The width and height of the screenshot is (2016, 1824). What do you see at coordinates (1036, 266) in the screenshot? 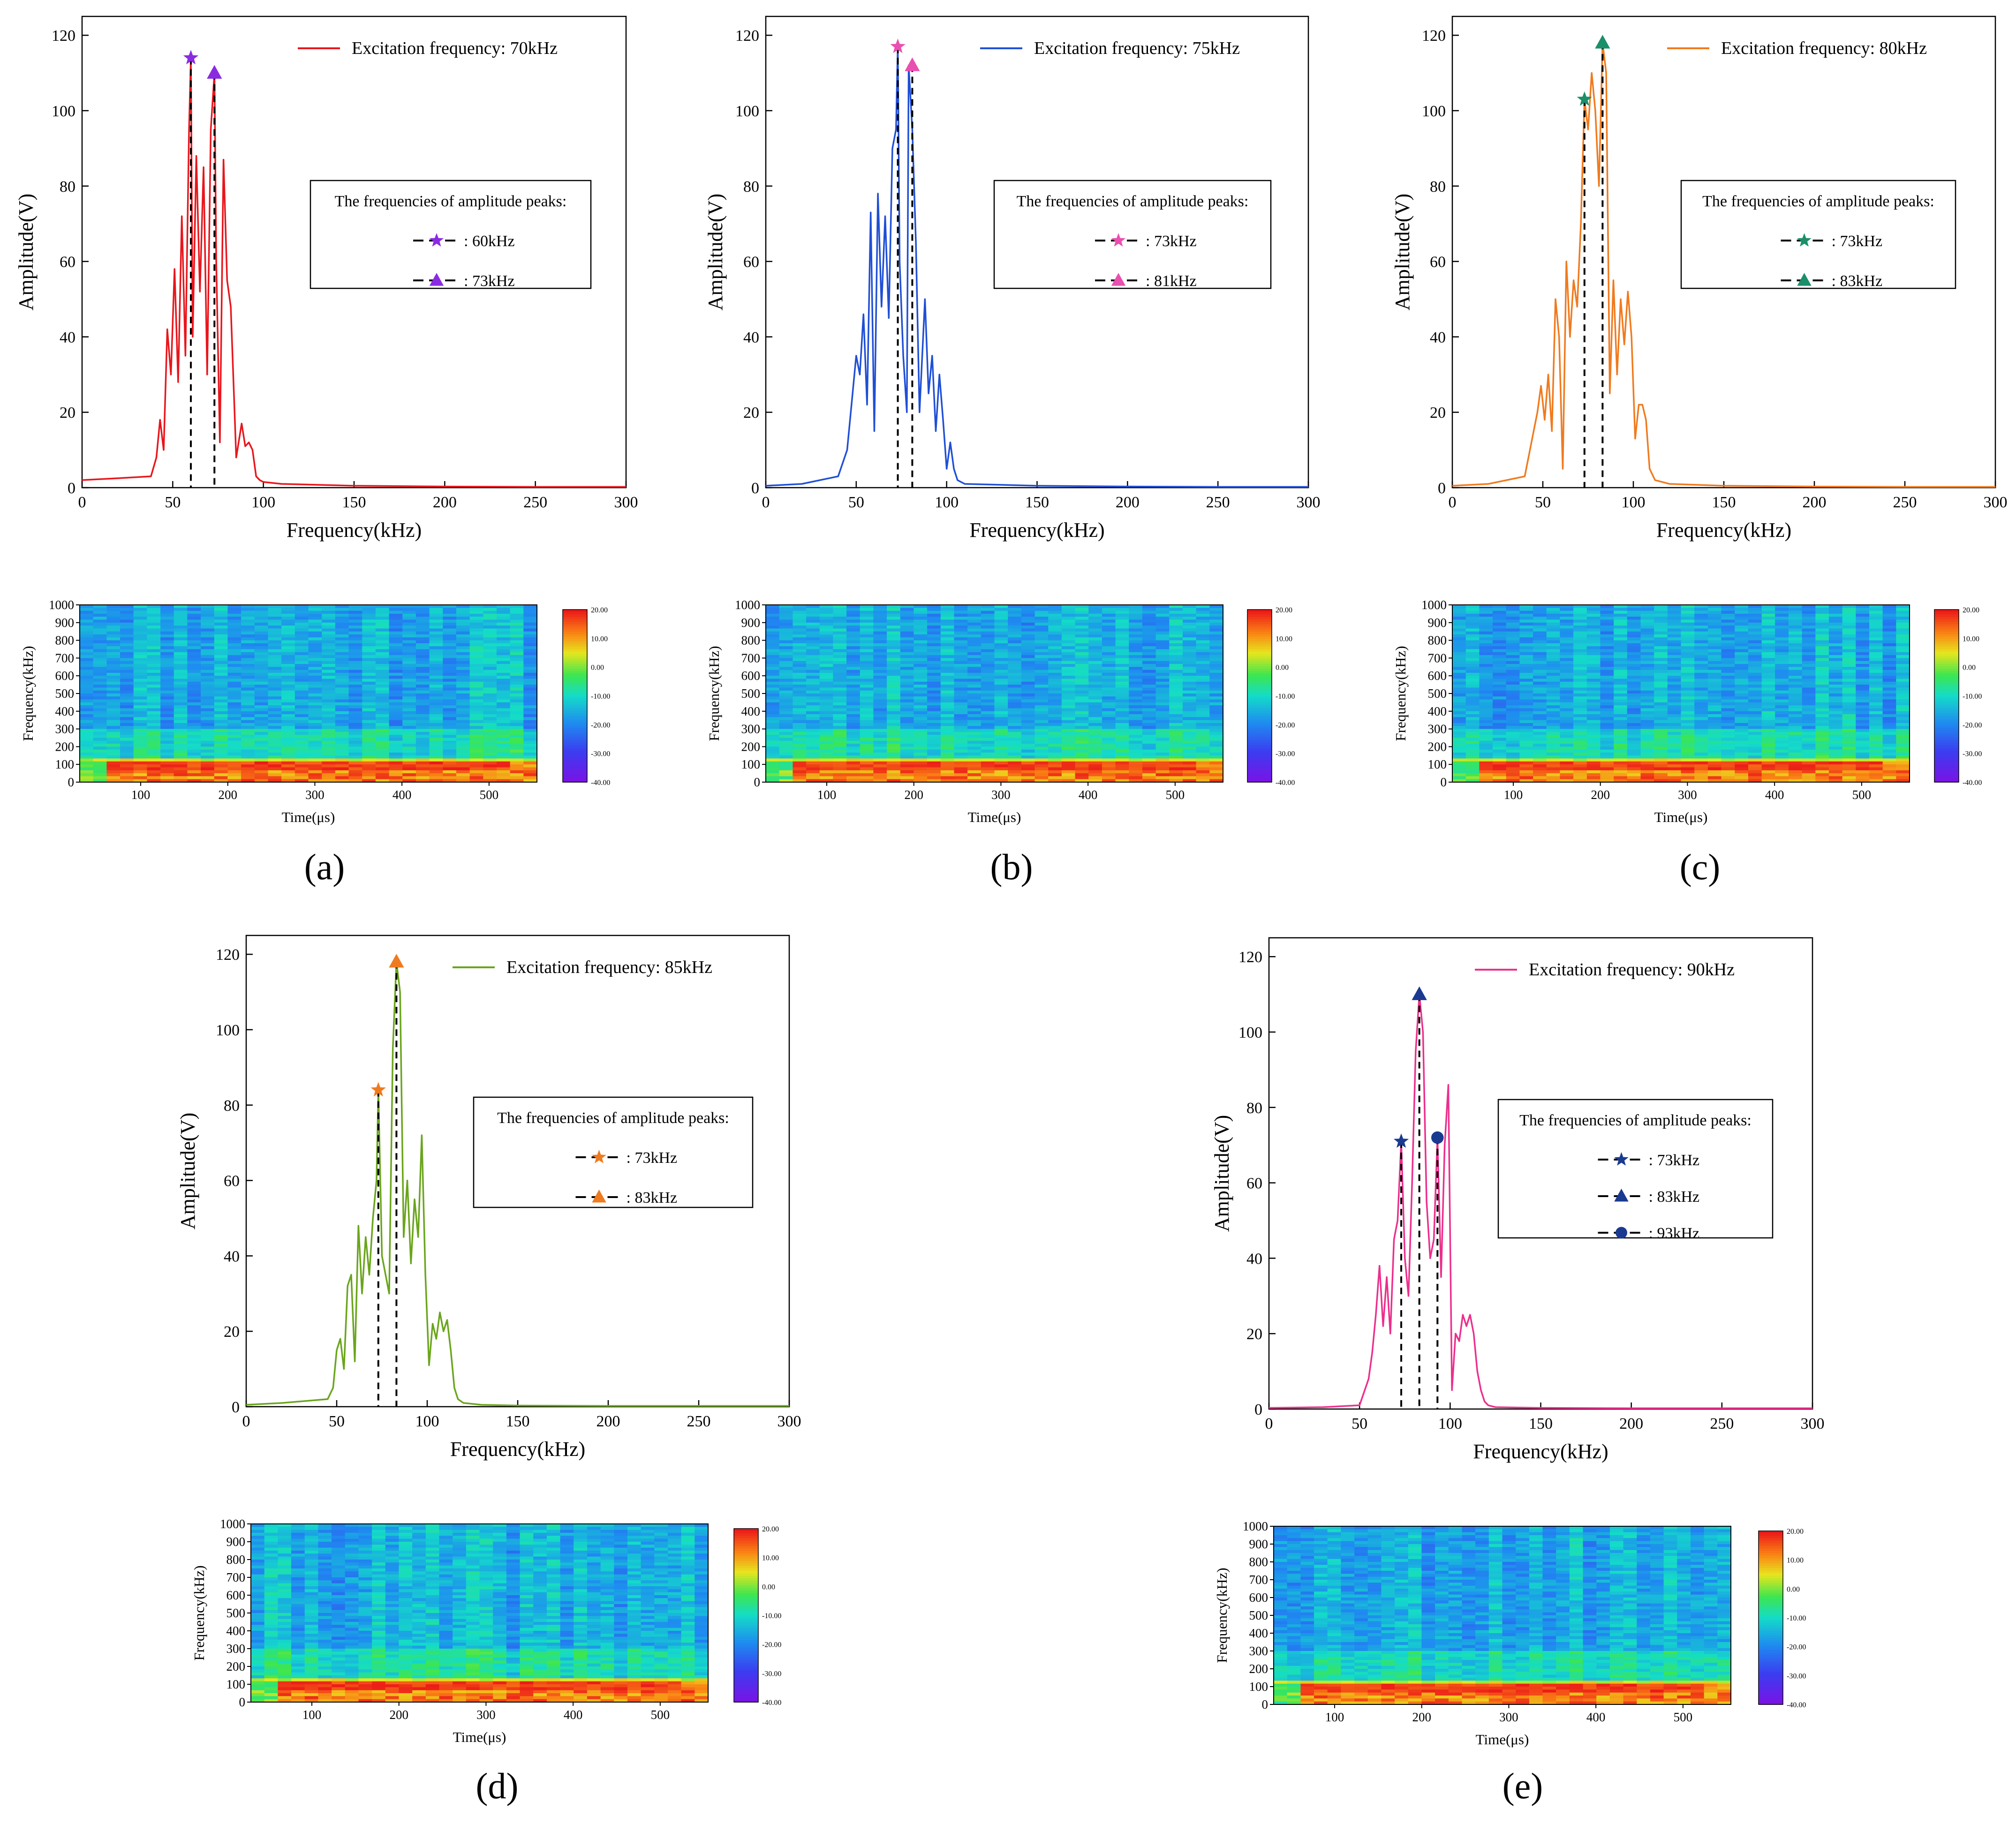
I see `series-line` at bounding box center [1036, 266].